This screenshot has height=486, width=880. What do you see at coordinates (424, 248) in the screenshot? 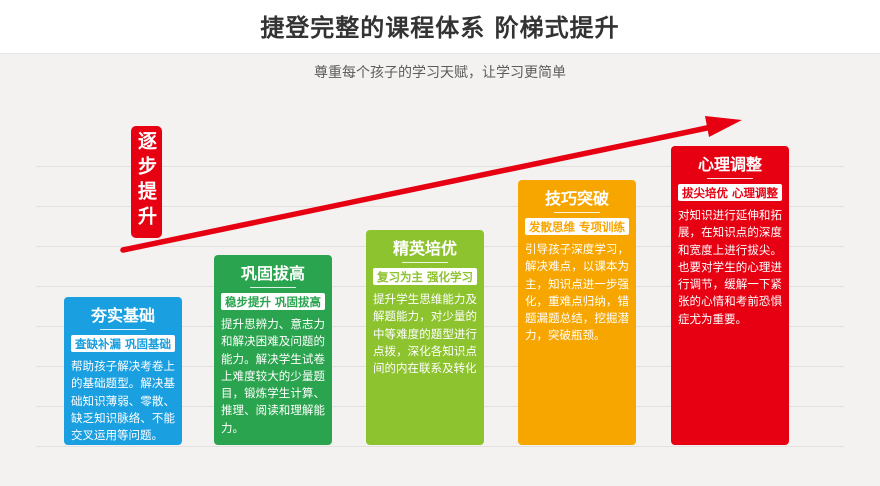
I see `column-title: 精英培优` at bounding box center [424, 248].